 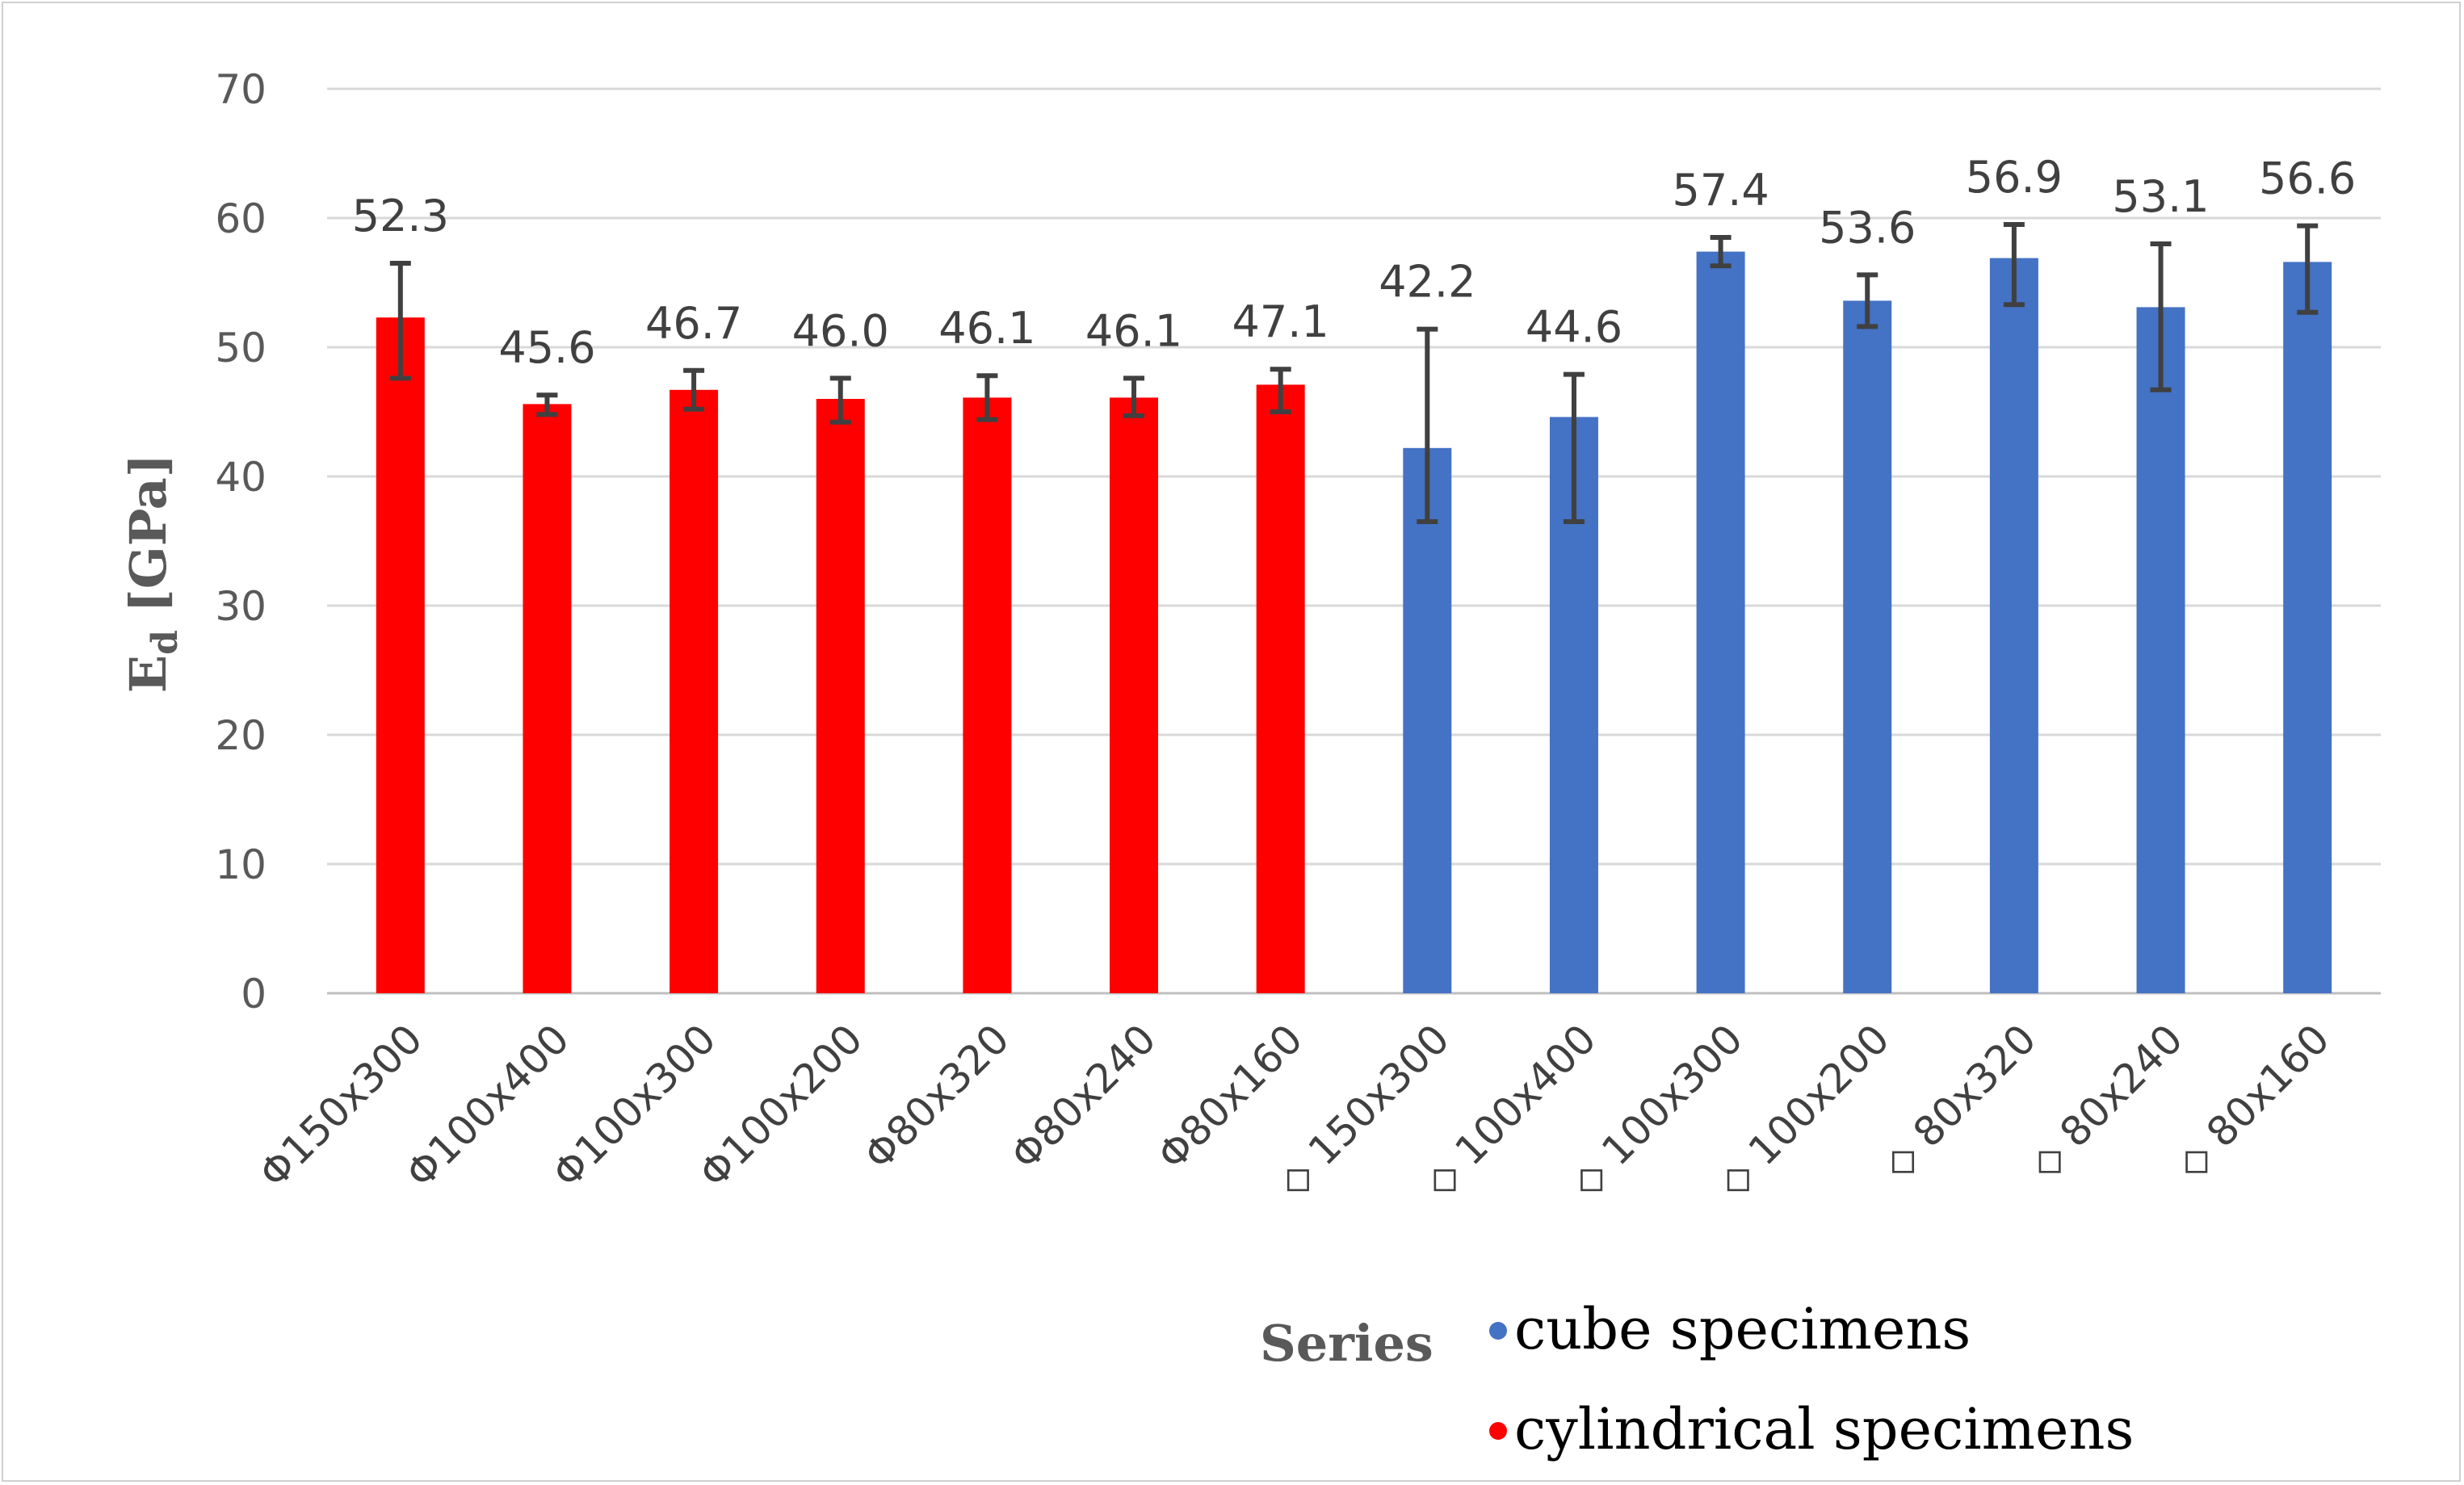 What do you see at coordinates (936, 1096) in the screenshot?
I see `x-tick-label: Φ80x320` at bounding box center [936, 1096].